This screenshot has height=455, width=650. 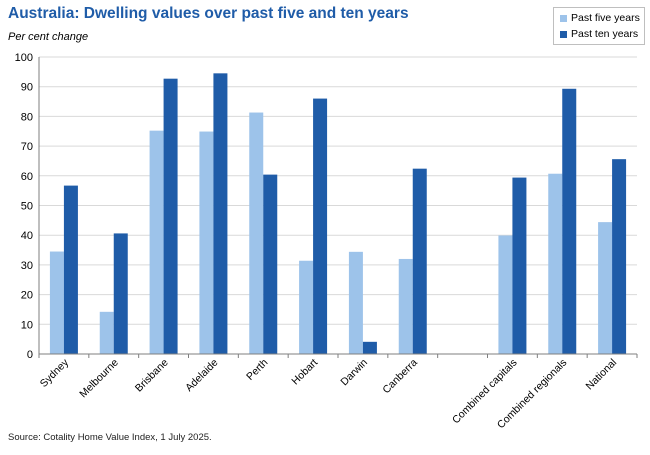 I want to click on x-tick-label: Hobart, so click(x=304, y=372).